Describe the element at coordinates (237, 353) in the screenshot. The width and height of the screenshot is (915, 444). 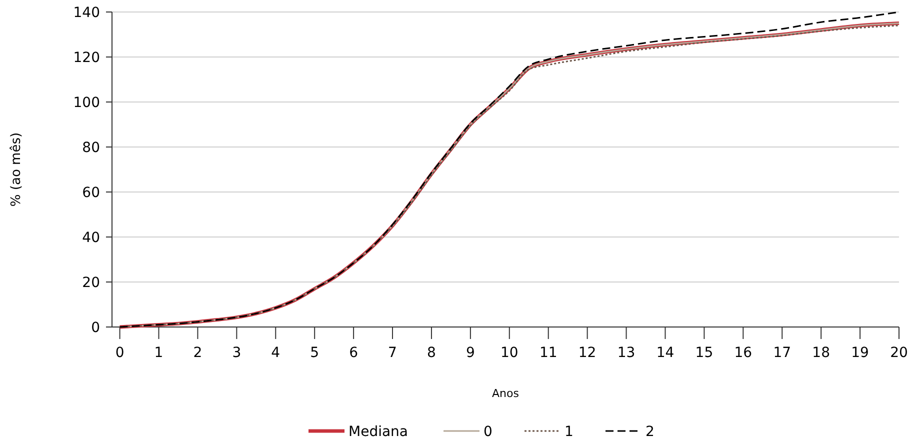
I see `x-tick-label: 3` at that location.